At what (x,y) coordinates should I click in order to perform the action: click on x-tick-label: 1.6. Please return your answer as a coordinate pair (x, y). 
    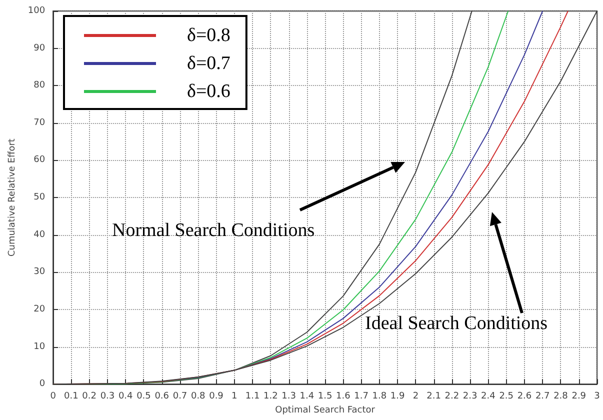
    Looking at the image, I should click on (343, 397).